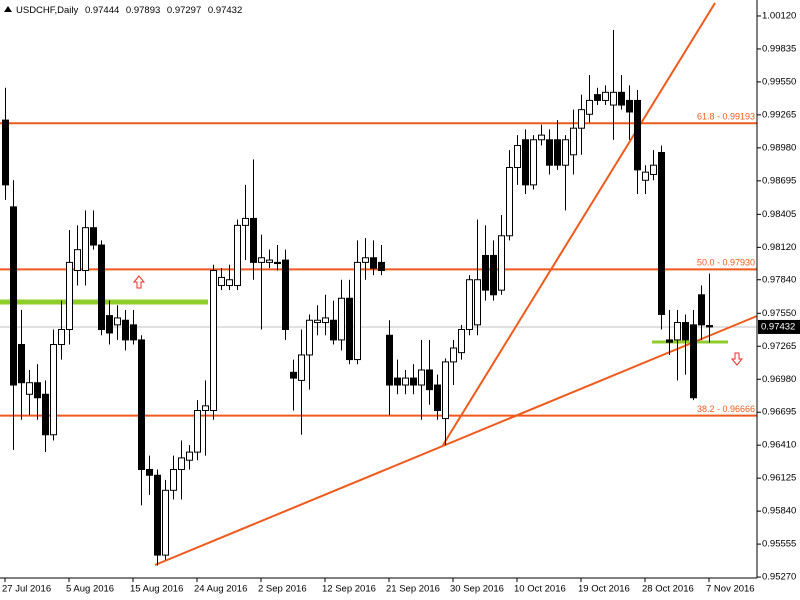  Describe the element at coordinates (779, 511) in the screenshot. I see `y-tick-label: 0.95840` at that location.